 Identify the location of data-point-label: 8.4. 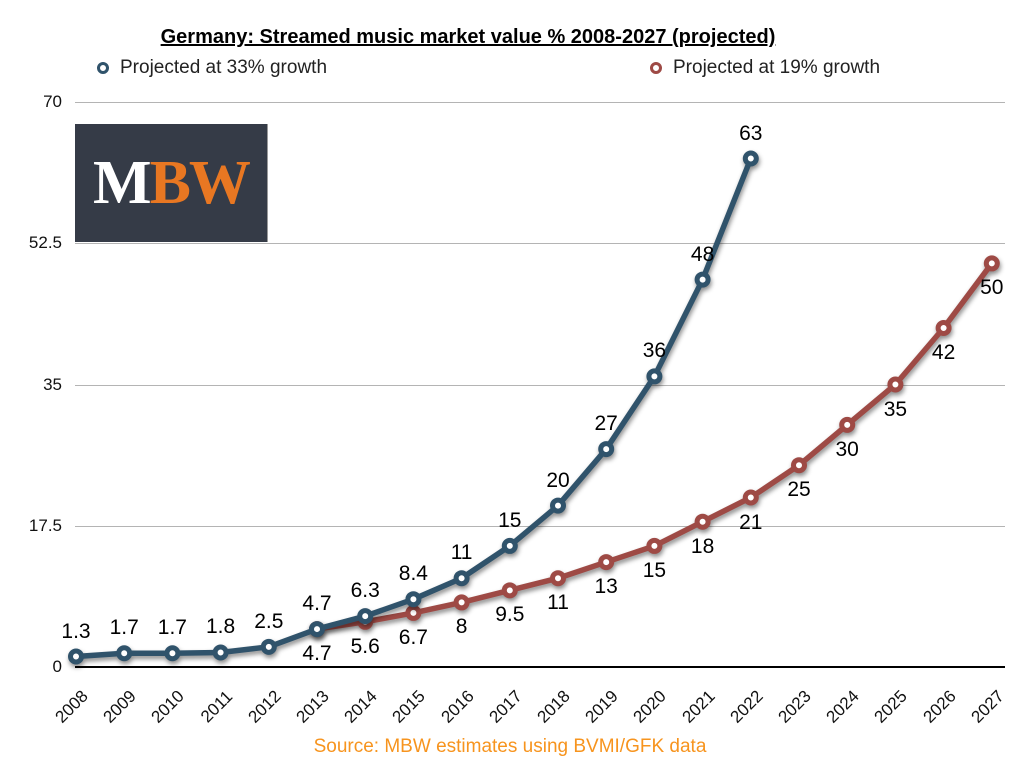
(413, 574).